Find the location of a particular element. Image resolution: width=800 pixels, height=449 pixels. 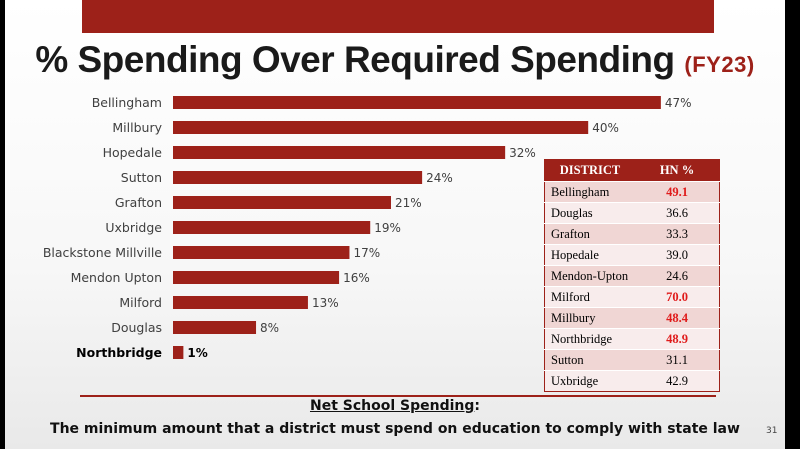

category-label: Sutton is located at coordinates (141, 177).